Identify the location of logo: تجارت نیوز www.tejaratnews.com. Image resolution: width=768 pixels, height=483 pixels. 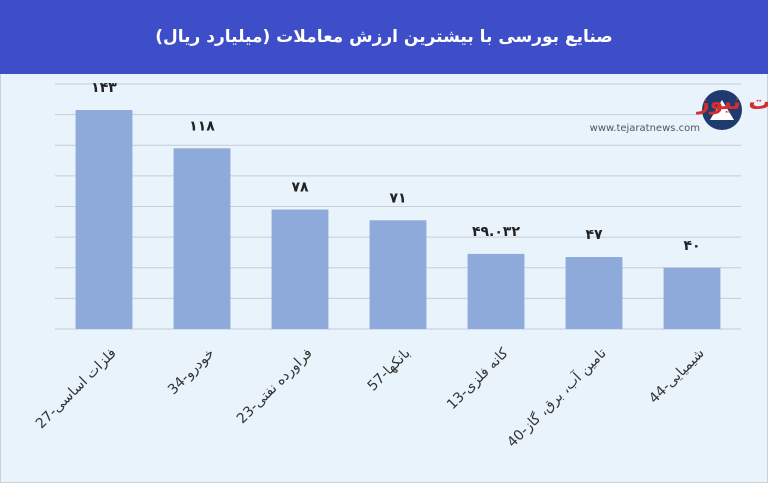
(679, 112).